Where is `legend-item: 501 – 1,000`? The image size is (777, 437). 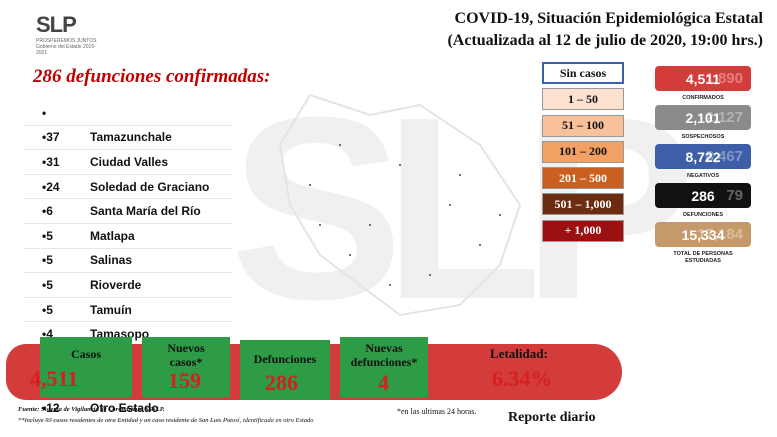 legend-item: 501 – 1,000 is located at coordinates (583, 204).